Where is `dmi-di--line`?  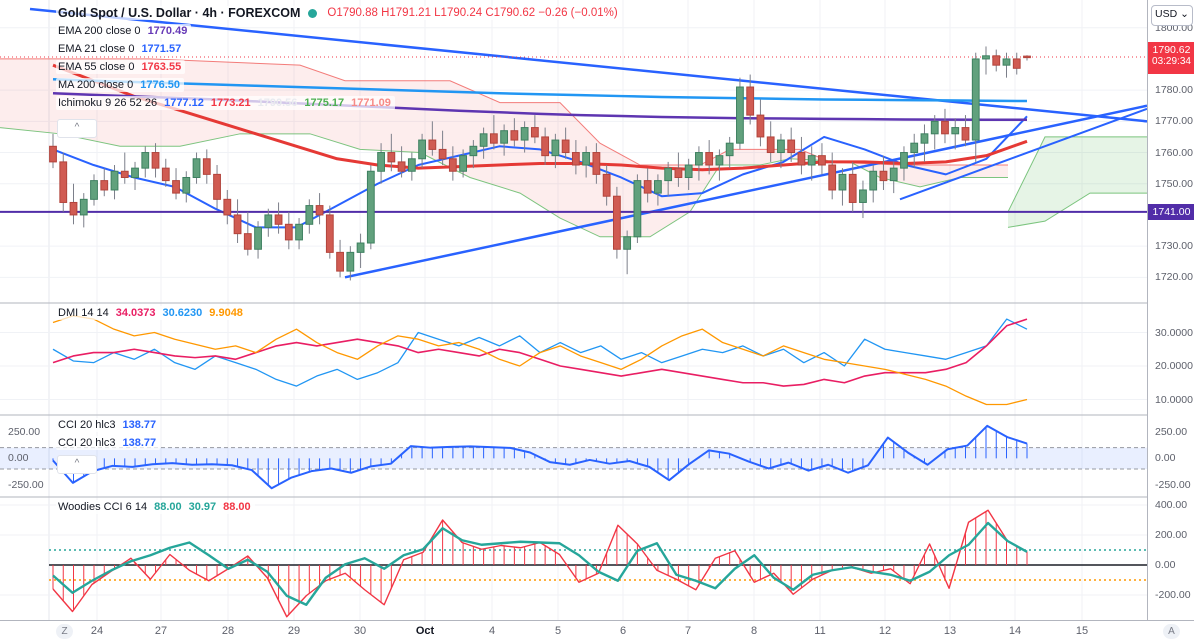 dmi-di--line is located at coordinates (540, 352).